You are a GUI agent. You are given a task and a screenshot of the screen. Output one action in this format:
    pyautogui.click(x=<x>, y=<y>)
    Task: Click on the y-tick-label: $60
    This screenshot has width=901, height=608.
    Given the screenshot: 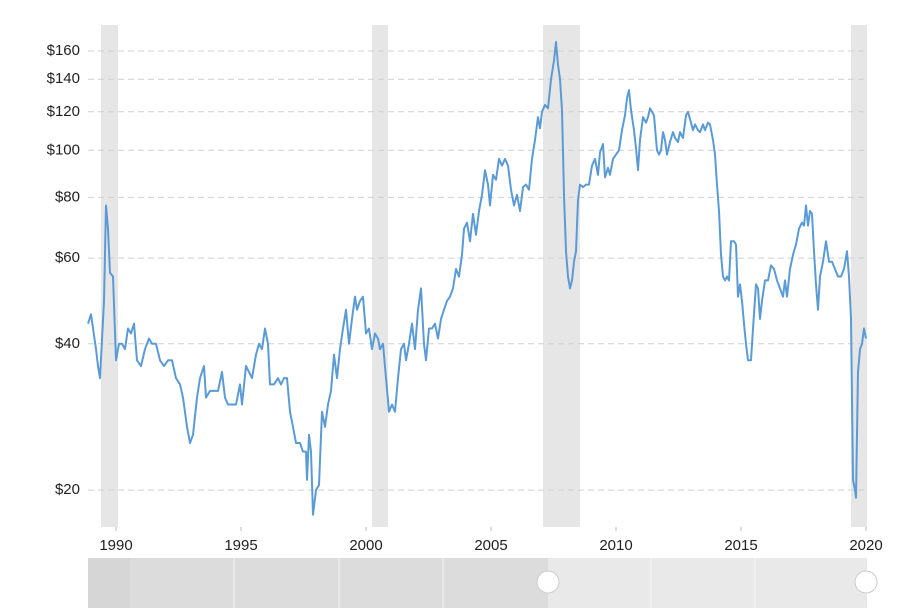 What is the action you would take?
    pyautogui.click(x=67, y=257)
    